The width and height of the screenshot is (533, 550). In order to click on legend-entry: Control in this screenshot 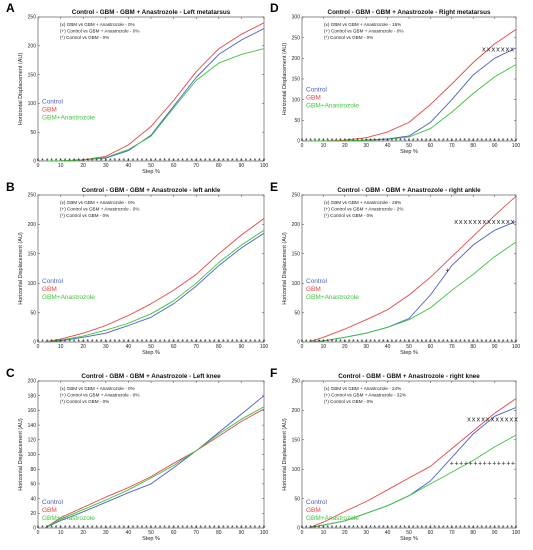, I will do `click(317, 281)`.